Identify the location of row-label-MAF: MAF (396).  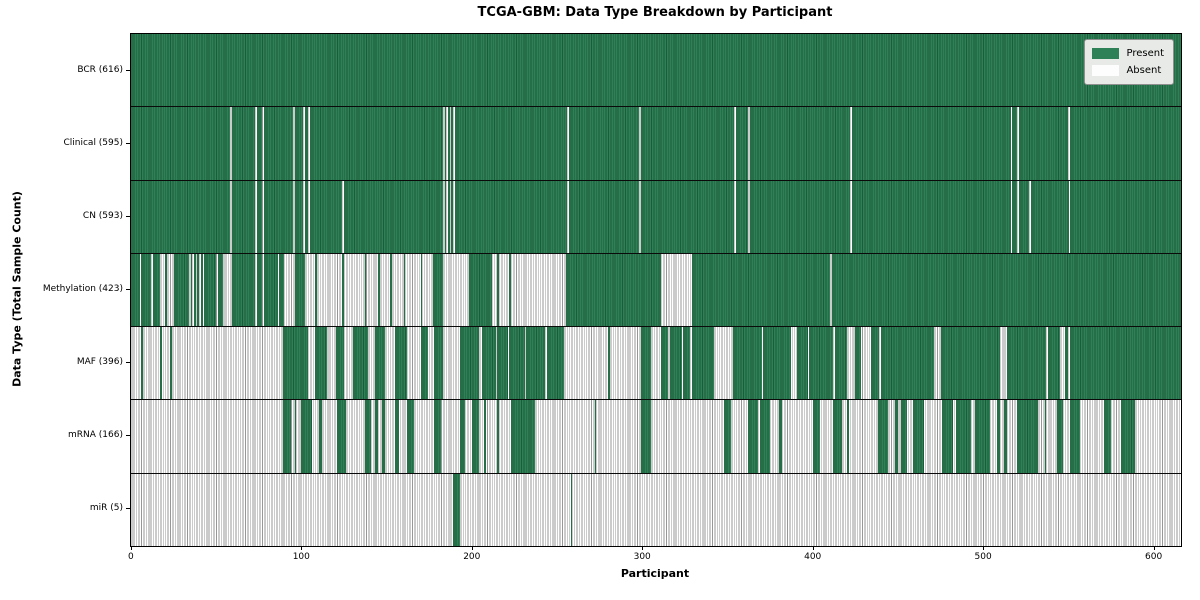
(99, 362).